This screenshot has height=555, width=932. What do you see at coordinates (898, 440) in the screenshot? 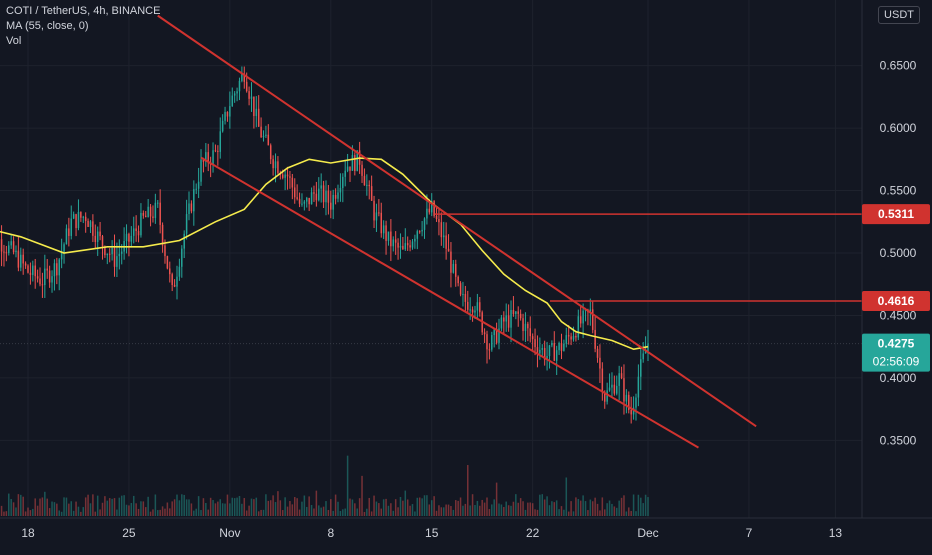
I see `y-tick-label: 0.3500` at bounding box center [898, 440].